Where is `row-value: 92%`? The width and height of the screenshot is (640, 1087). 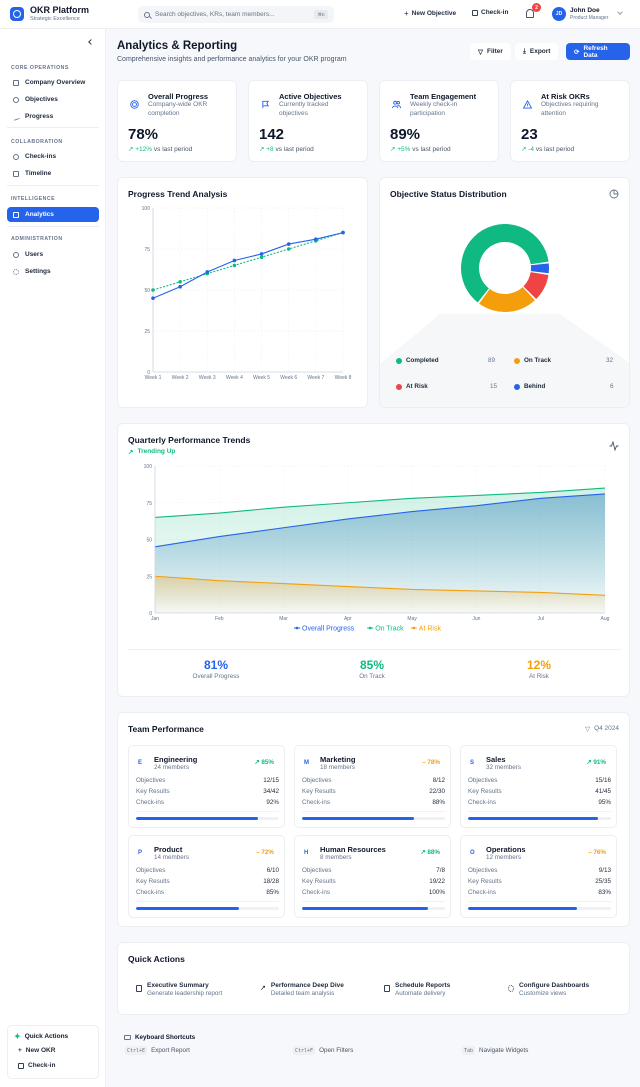 row-value: 92% is located at coordinates (272, 802).